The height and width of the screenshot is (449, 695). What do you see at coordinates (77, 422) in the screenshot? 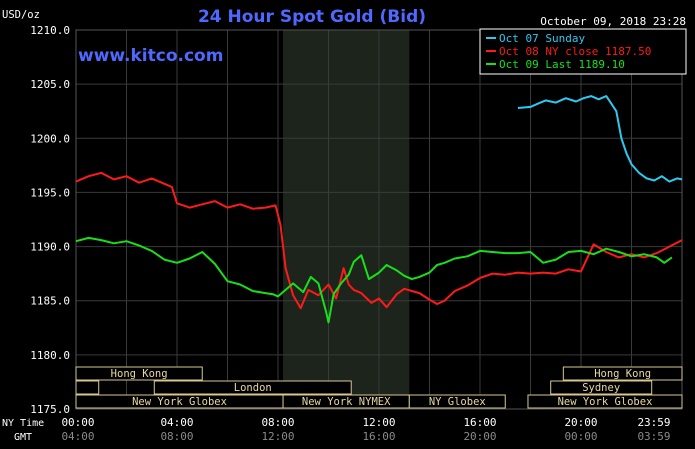
I see `x-tick-label-ny: 00:00` at bounding box center [77, 422].